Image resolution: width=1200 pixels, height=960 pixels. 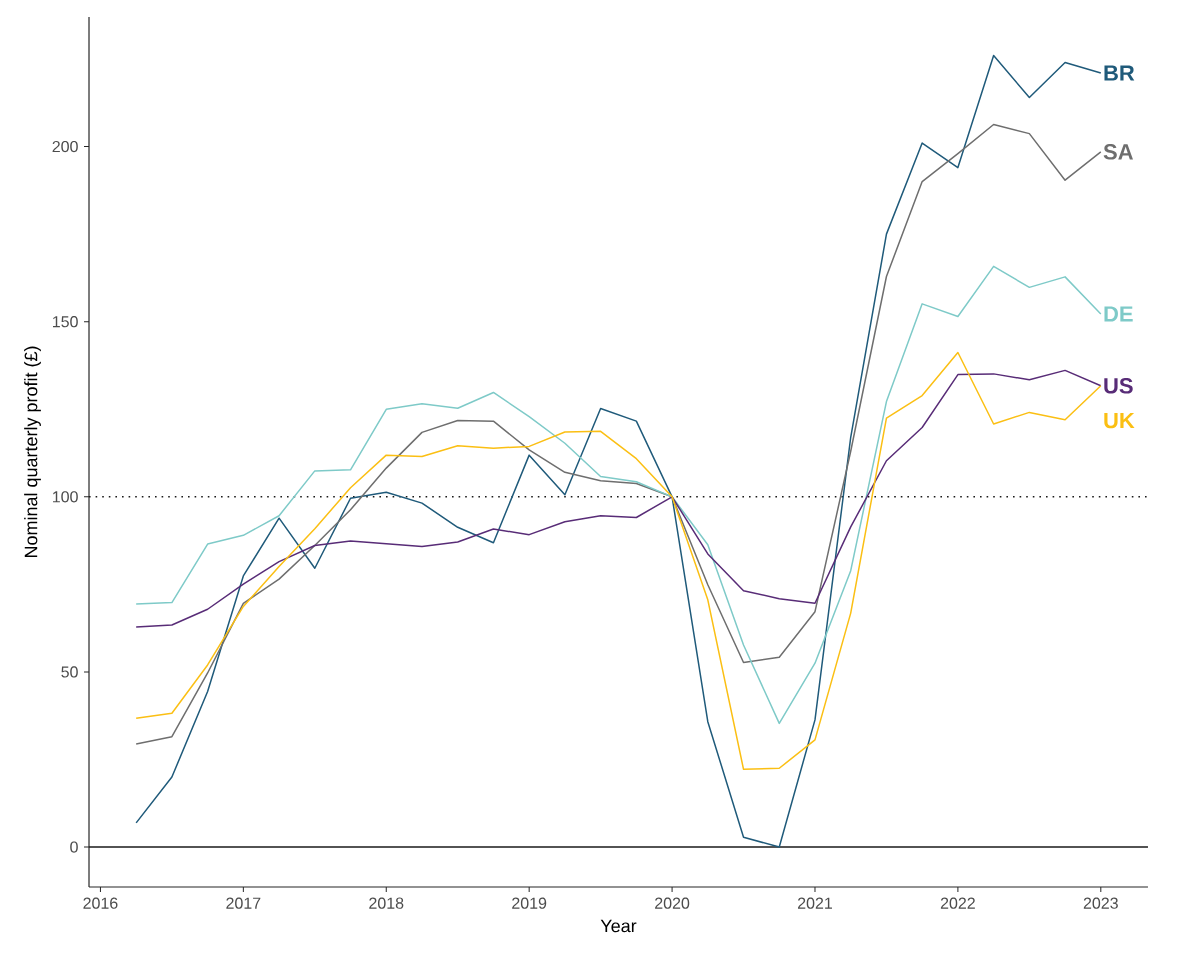 What do you see at coordinates (32, 452) in the screenshot?
I see `y-axis-title: Nominal quarterly profit (£)` at bounding box center [32, 452].